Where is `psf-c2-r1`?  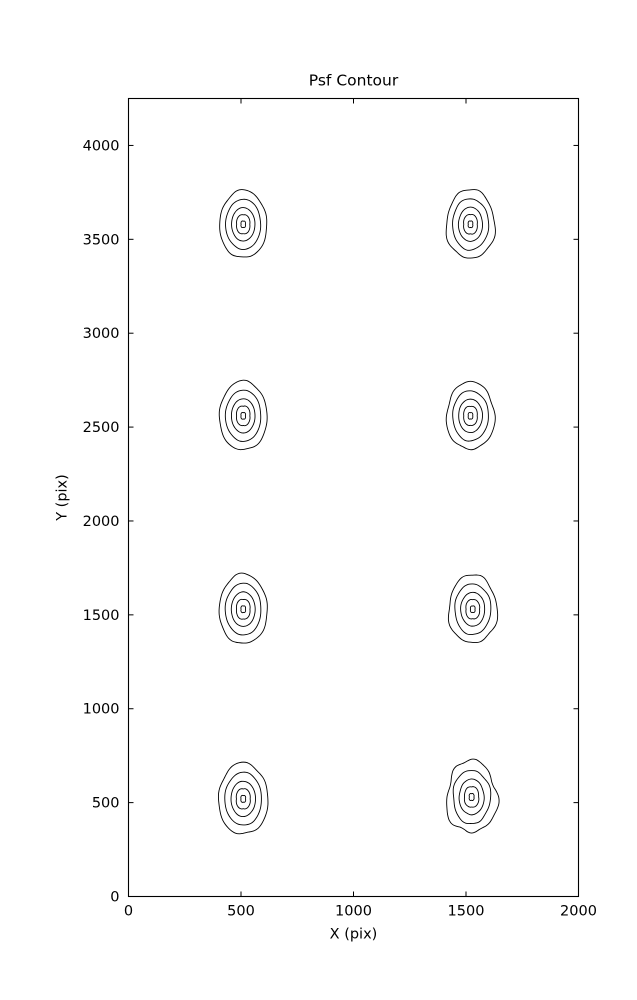 psf-c2-r1 is located at coordinates (473, 796).